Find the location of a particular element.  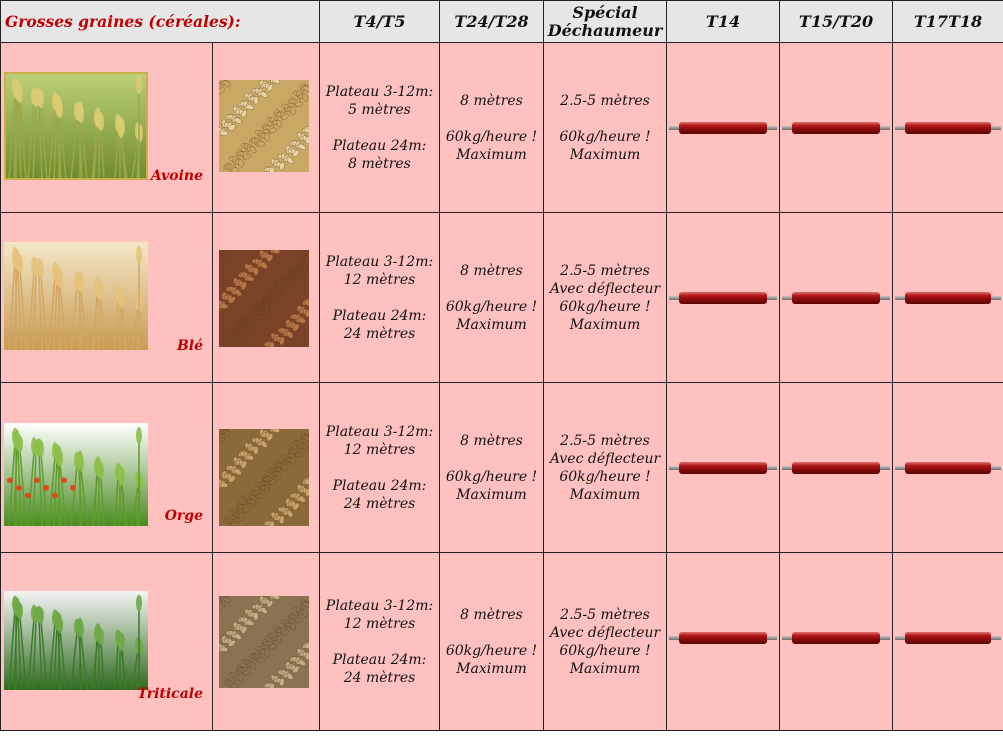

col-header-t17t18: T17T18 is located at coordinates (947, 21).